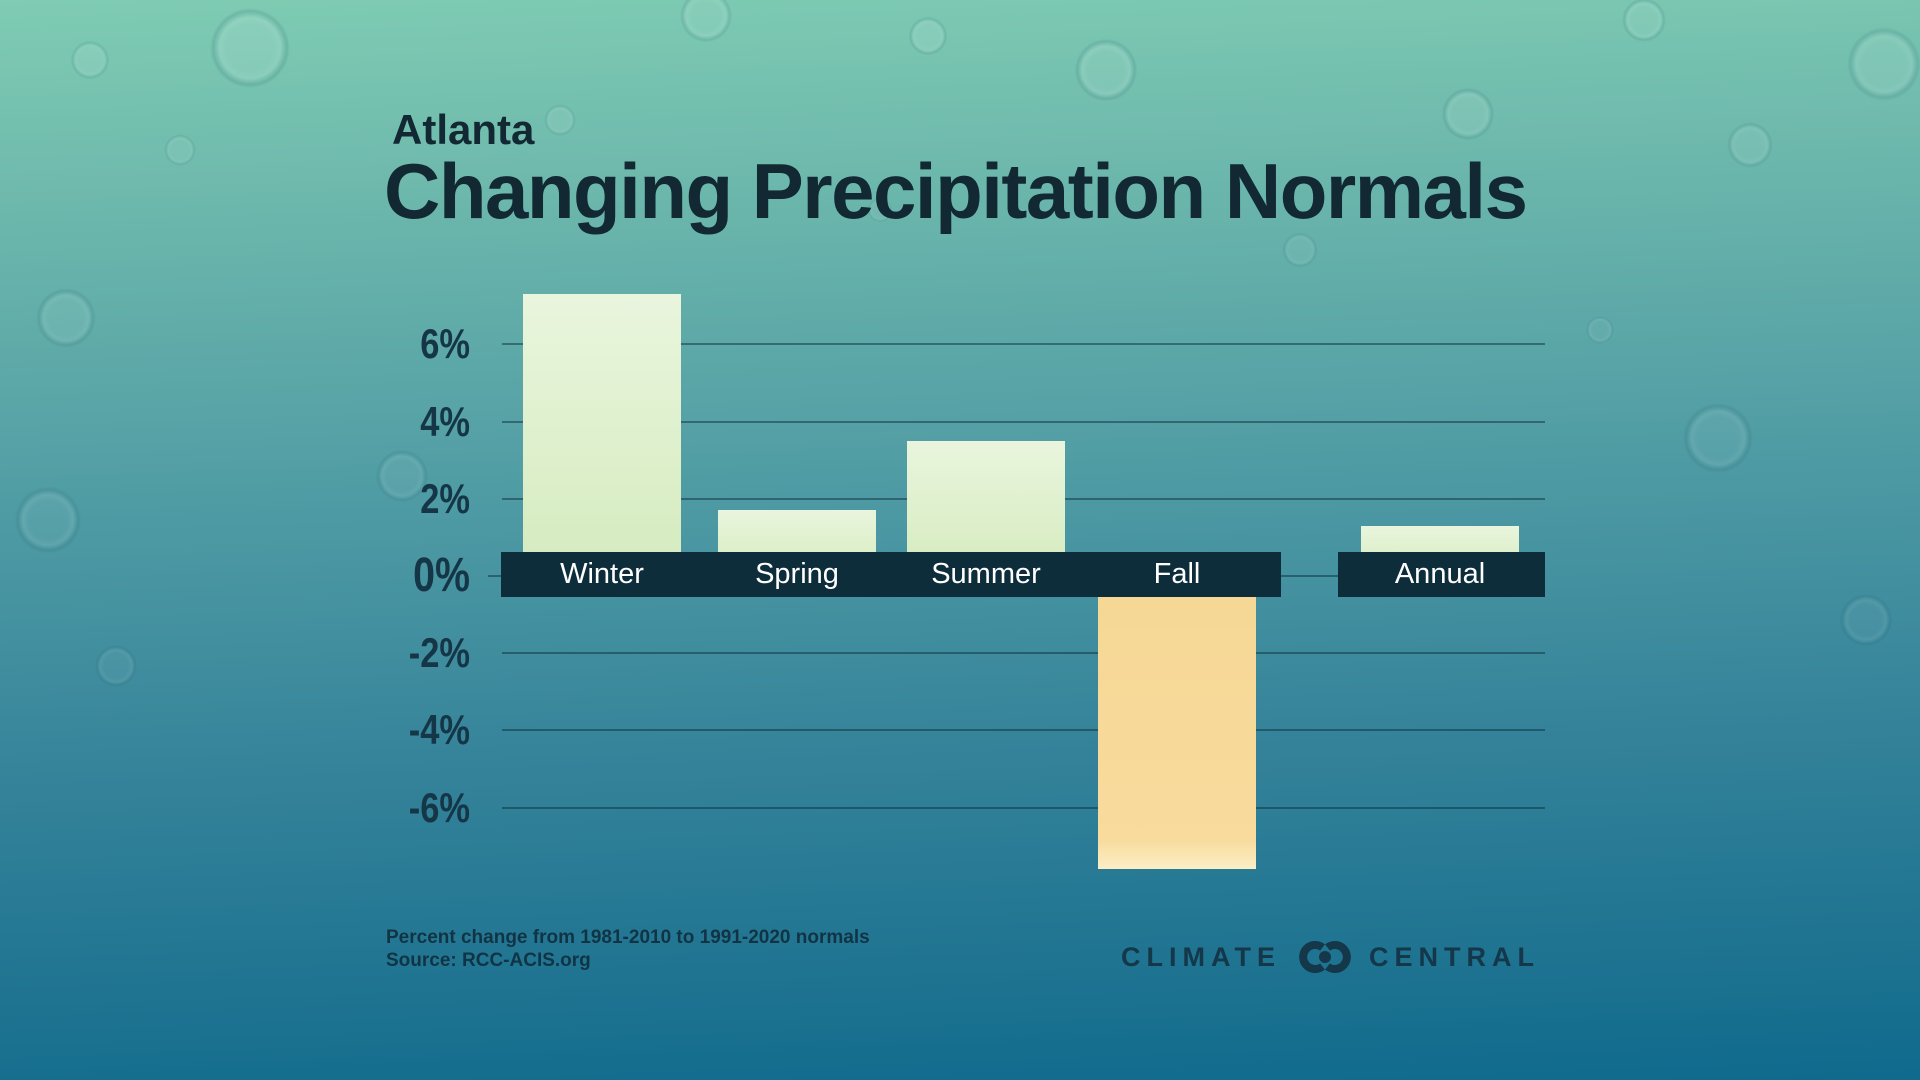  Describe the element at coordinates (797, 574) in the screenshot. I see `x-axis-label-spring: Spring` at that location.